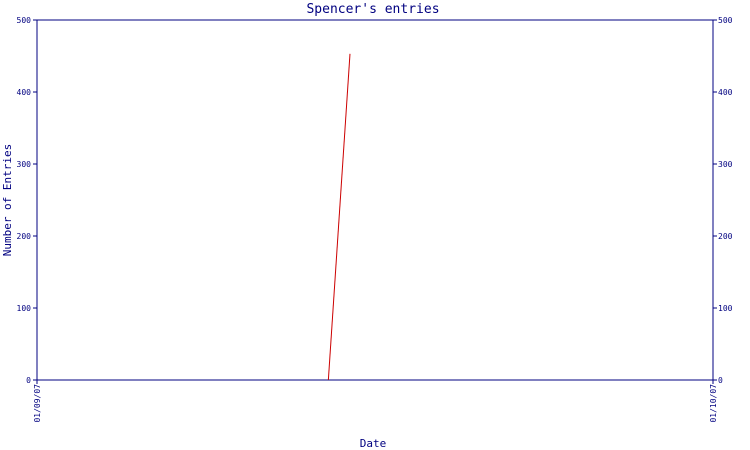 Image resolution: width=750 pixels, height=450 pixels. What do you see at coordinates (372, 9) in the screenshot?
I see `chart-title: Spencer's entries` at bounding box center [372, 9].